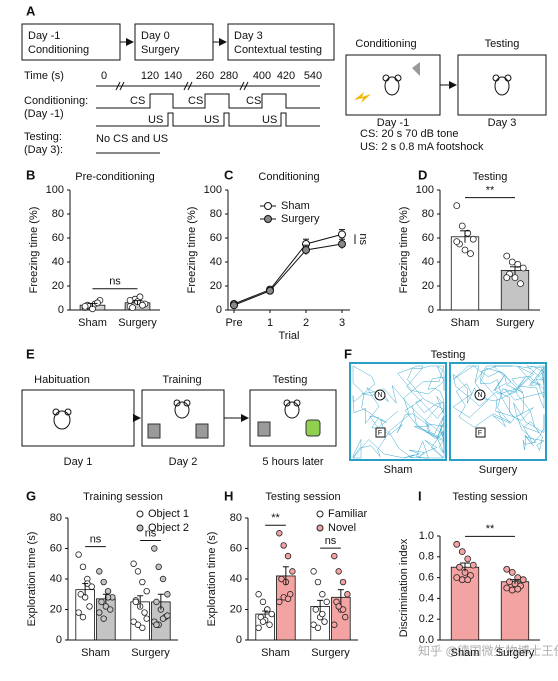 Image resolution: width=558 pixels, height=681 pixels. I want to click on conditioning-day: (Day -1), so click(44, 114).